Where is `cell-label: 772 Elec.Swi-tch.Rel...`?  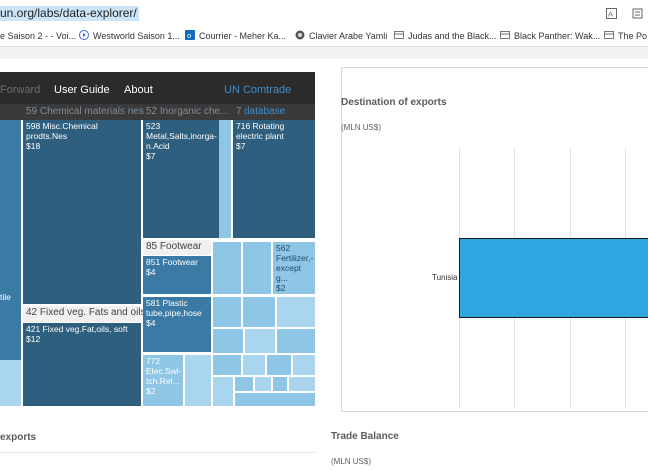 cell-label: 772 Elec.Swi-tch.Rel... is located at coordinates (164, 371).